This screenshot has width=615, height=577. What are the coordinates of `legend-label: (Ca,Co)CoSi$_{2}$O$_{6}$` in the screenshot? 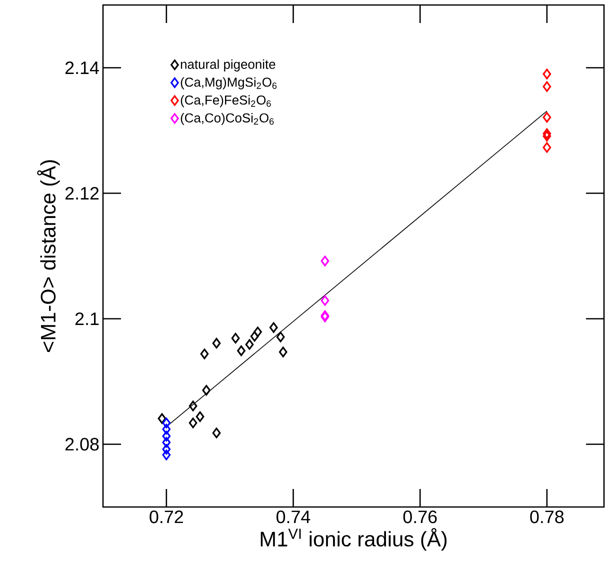 It's located at (227, 119).